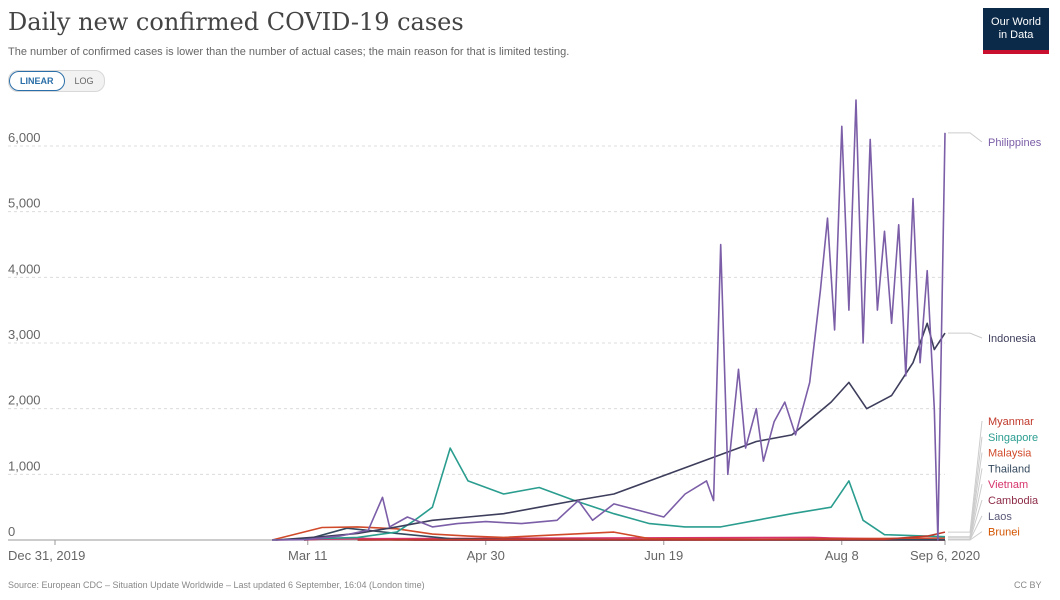 The height and width of the screenshot is (600, 1060). Describe the element at coordinates (651, 536) in the screenshot. I see `series-line-myanmar` at that location.